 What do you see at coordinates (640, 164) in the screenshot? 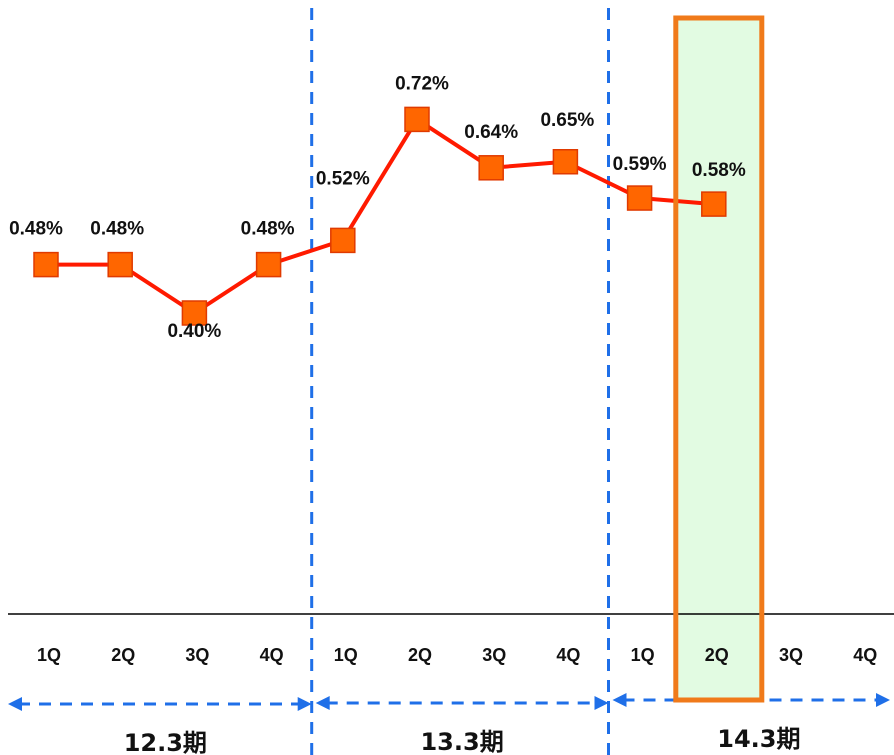
I see `data-label: 0.59%` at bounding box center [640, 164].